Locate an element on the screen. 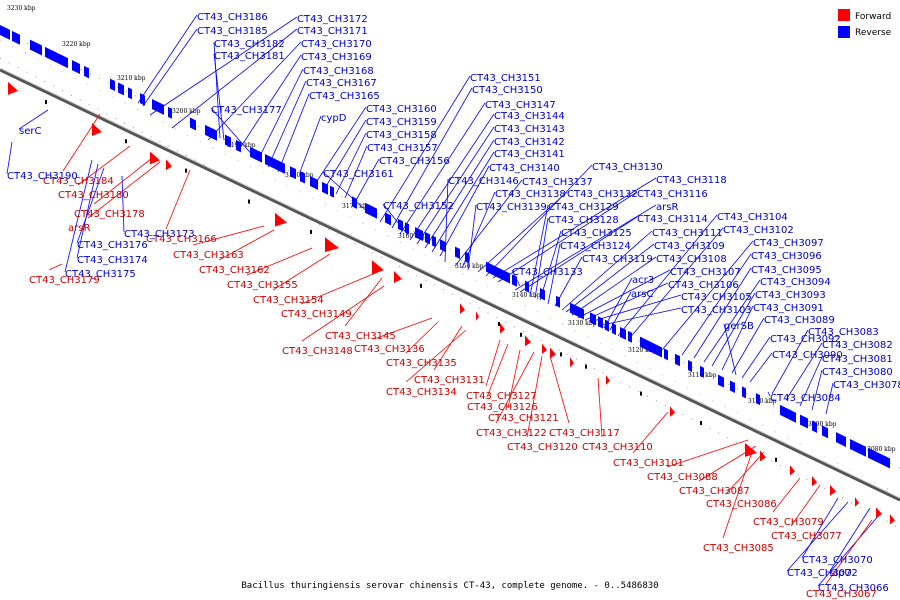 This screenshot has width=900, height=600. reverse-gene-label: CT43_CH3109 is located at coordinates (689, 246).